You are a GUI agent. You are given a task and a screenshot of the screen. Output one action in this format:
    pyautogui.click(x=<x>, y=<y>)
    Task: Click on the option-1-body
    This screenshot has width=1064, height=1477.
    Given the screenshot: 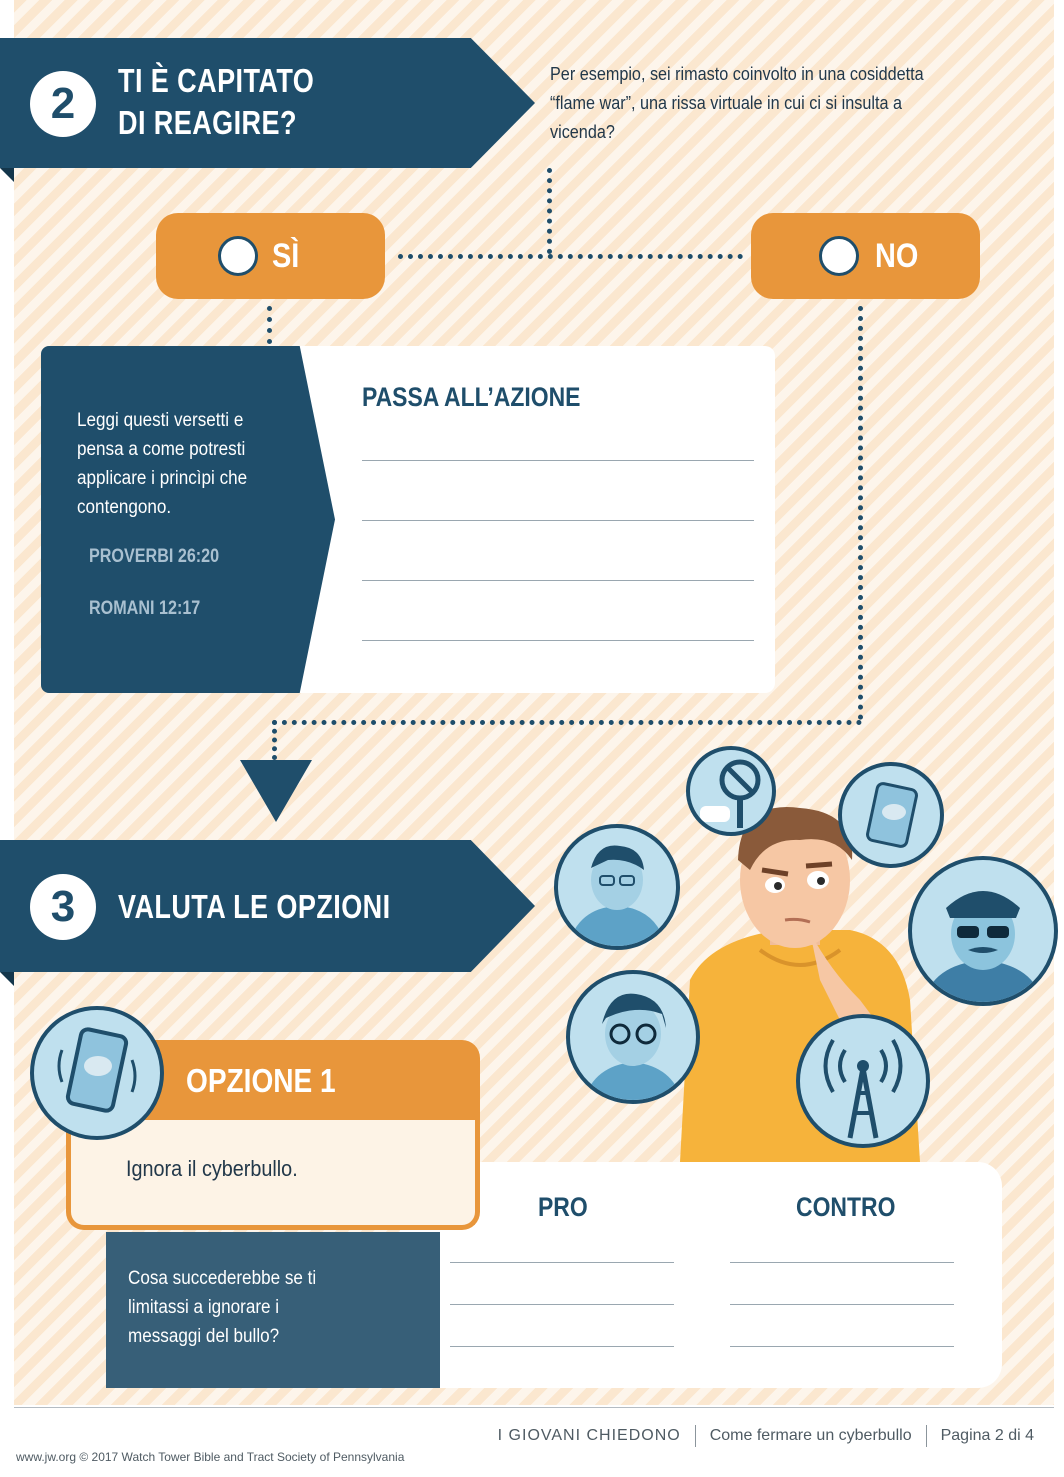 What is the action you would take?
    pyautogui.click(x=273, y=1175)
    